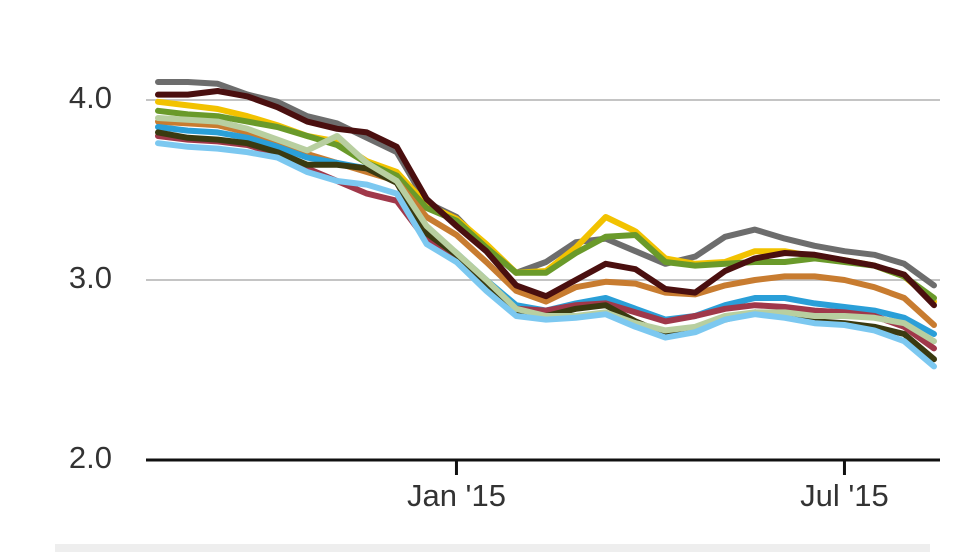 This screenshot has width=980, height=552. What do you see at coordinates (492, 548) in the screenshot?
I see `footer-bar` at bounding box center [492, 548].